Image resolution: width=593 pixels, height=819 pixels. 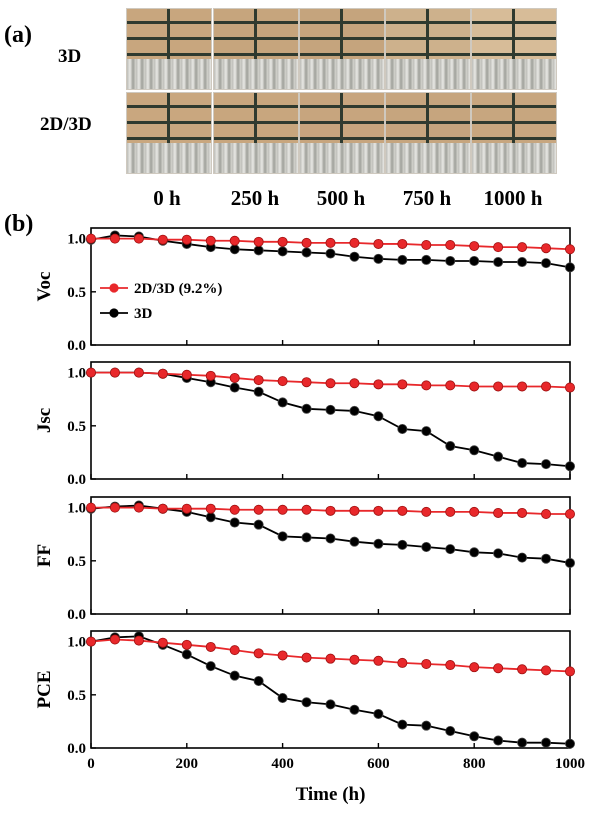 What do you see at coordinates (76, 696) in the screenshot?
I see `y-tick-label: 0.5` at bounding box center [76, 696].